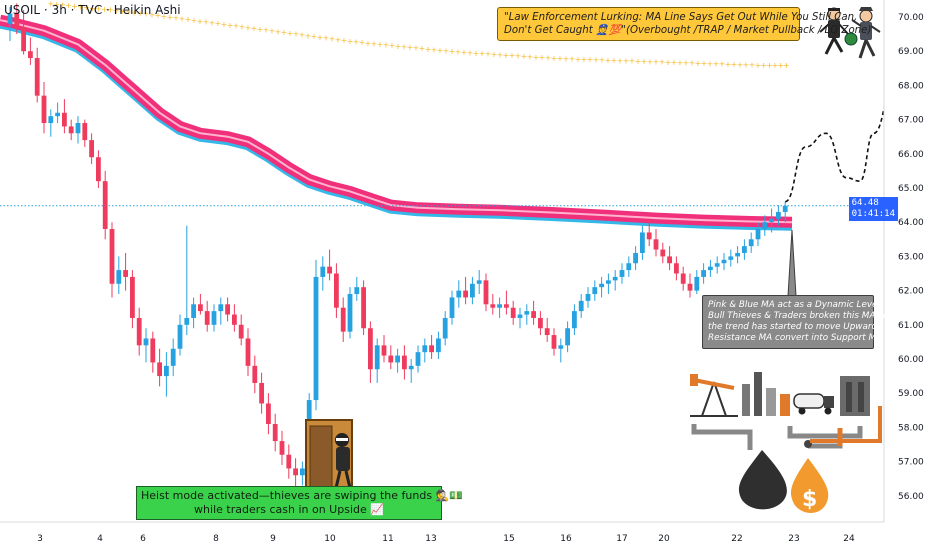 This screenshot has width=932, height=550. I want to click on time-tick-label: 24, so click(849, 539).